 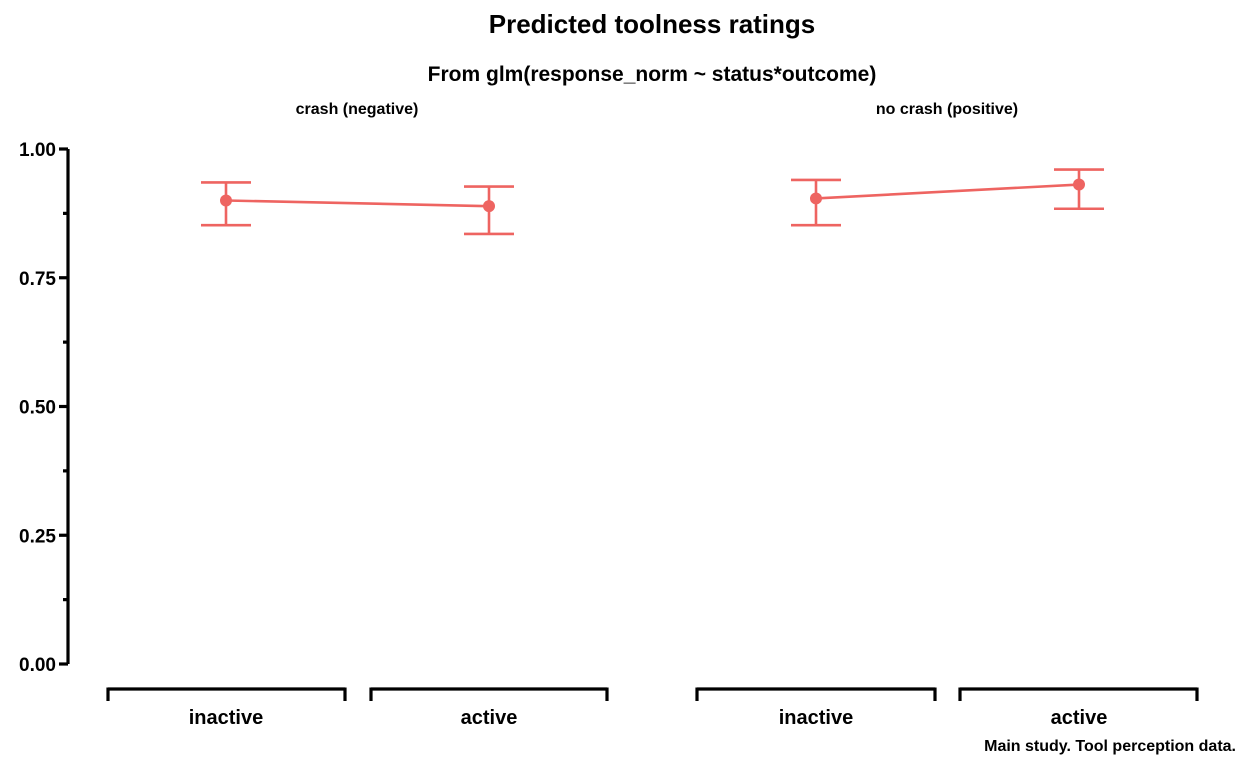 I want to click on chart-caption: Main study. Tool perception data., so click(x=1110, y=746).